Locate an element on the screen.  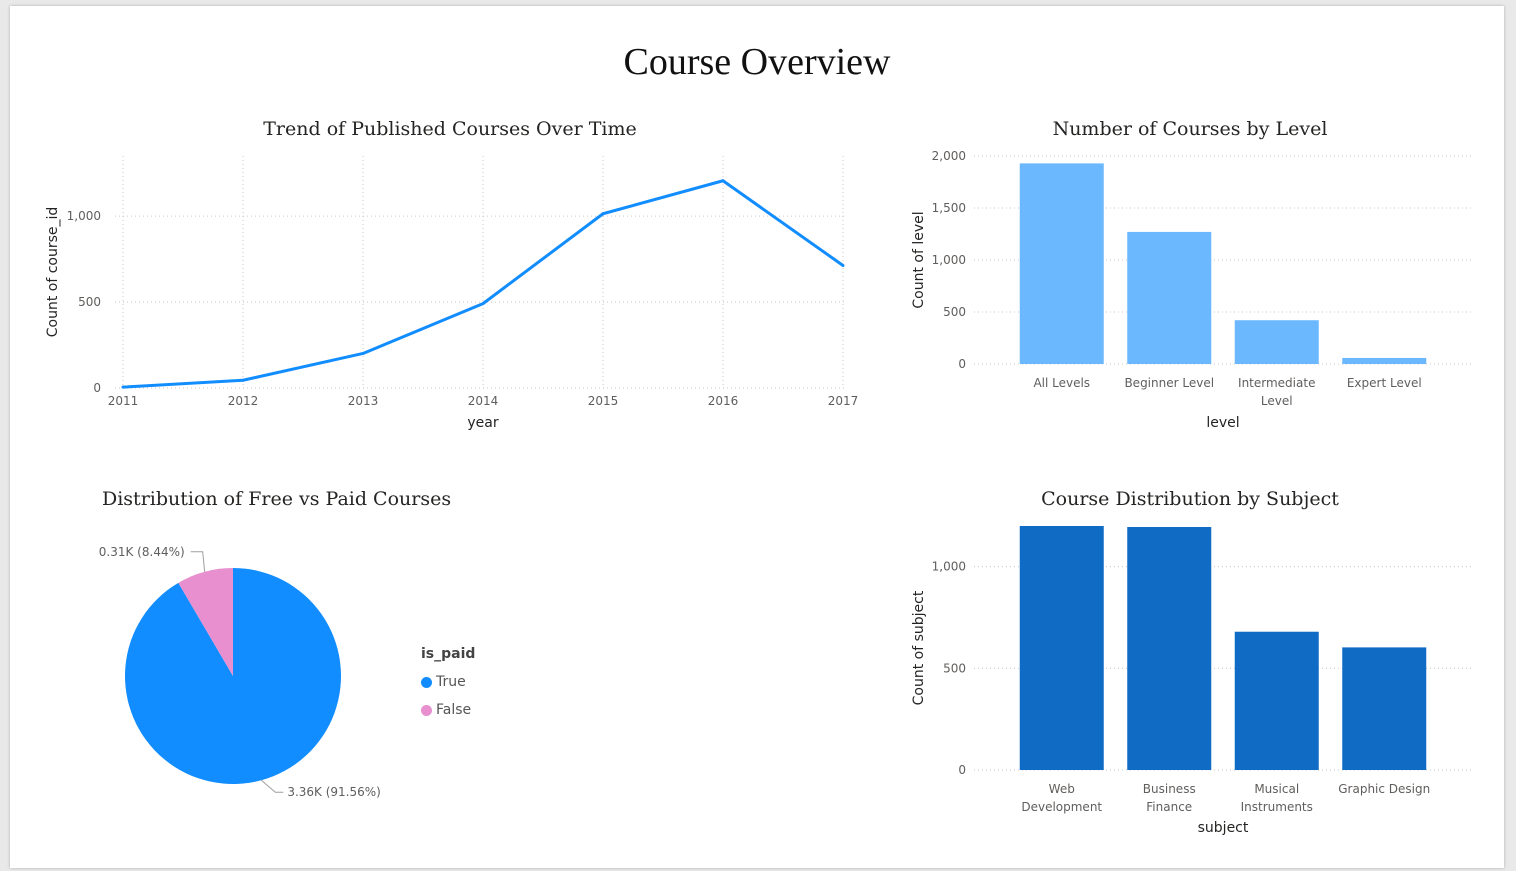
pie-legend: is_paid True False is located at coordinates (448, 685).